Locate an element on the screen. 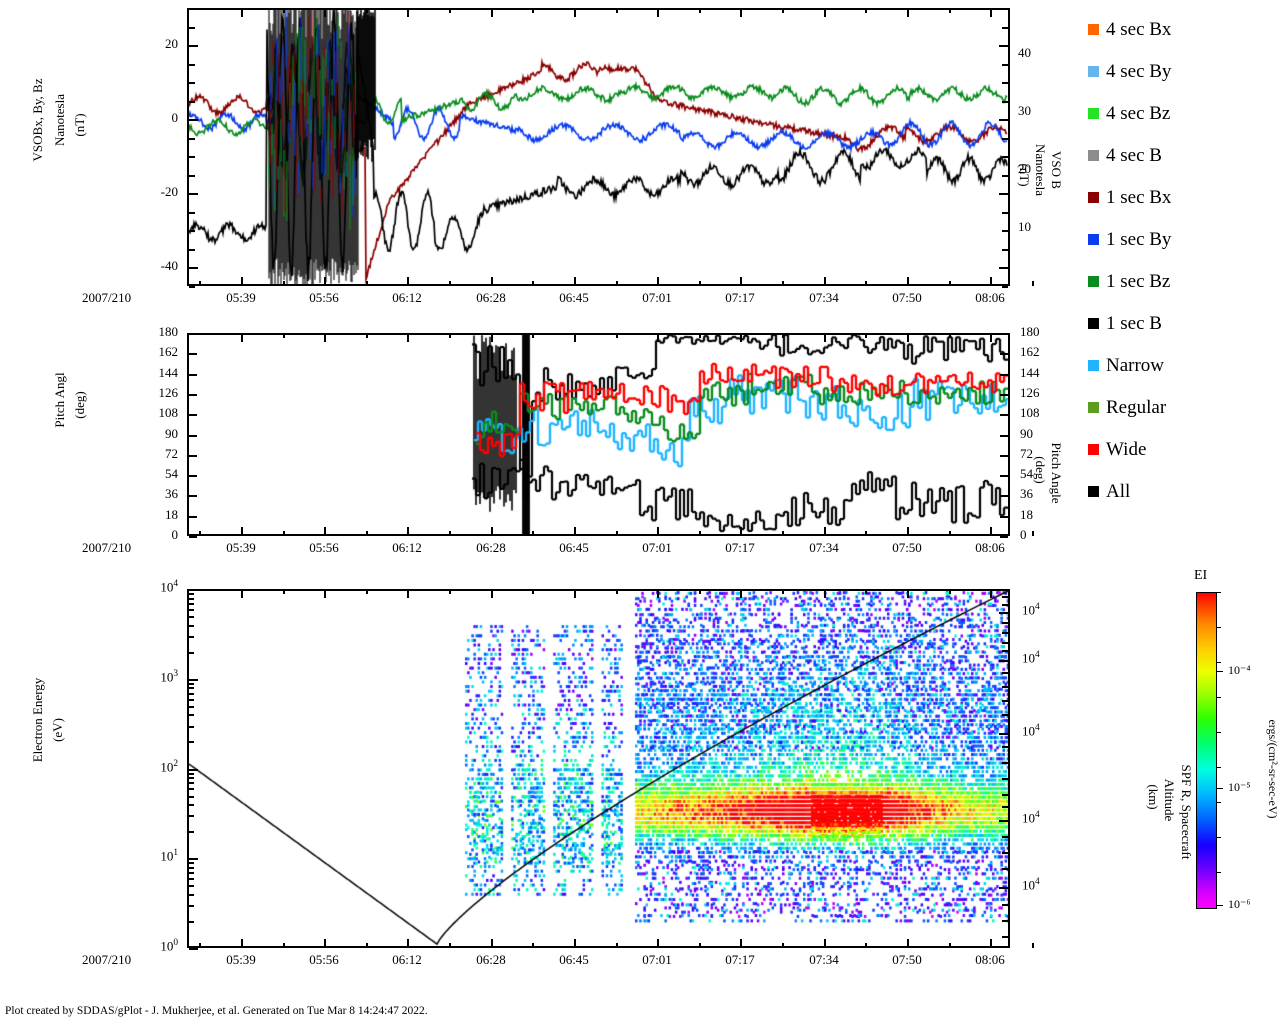  panel3-xtick-label: 05:39 is located at coordinates (241, 959).